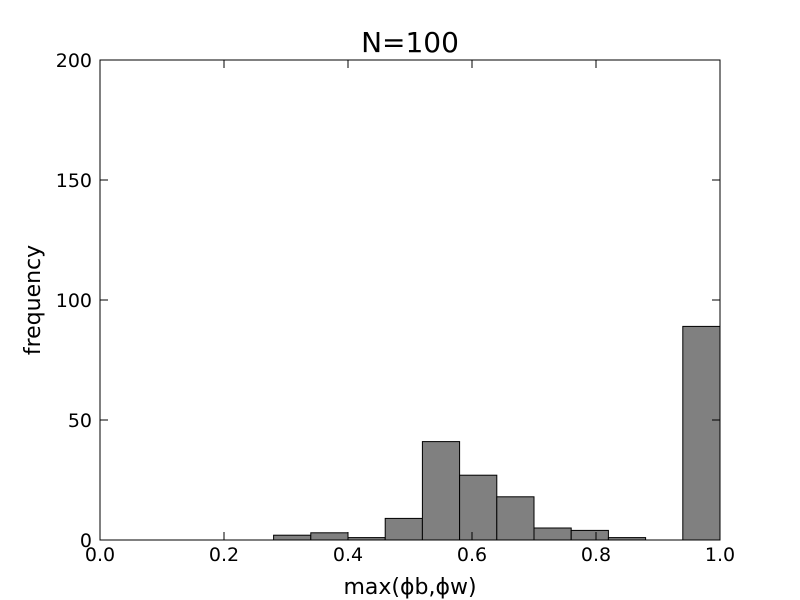 The height and width of the screenshot is (600, 800). Describe the element at coordinates (86, 541) in the screenshot. I see `y-tick-label: 0` at that location.